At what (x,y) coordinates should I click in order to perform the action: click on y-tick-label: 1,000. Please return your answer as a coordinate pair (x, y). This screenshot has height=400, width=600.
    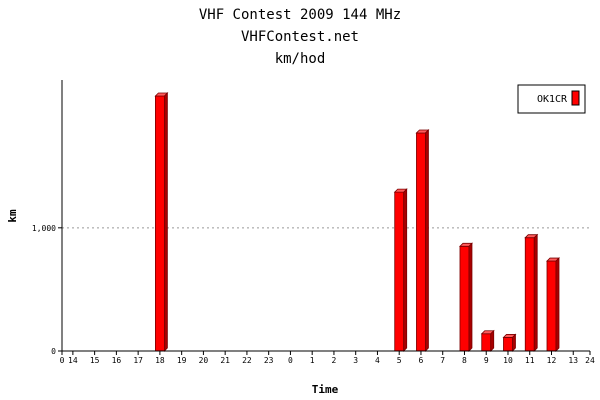
    Looking at the image, I should click on (44, 228).